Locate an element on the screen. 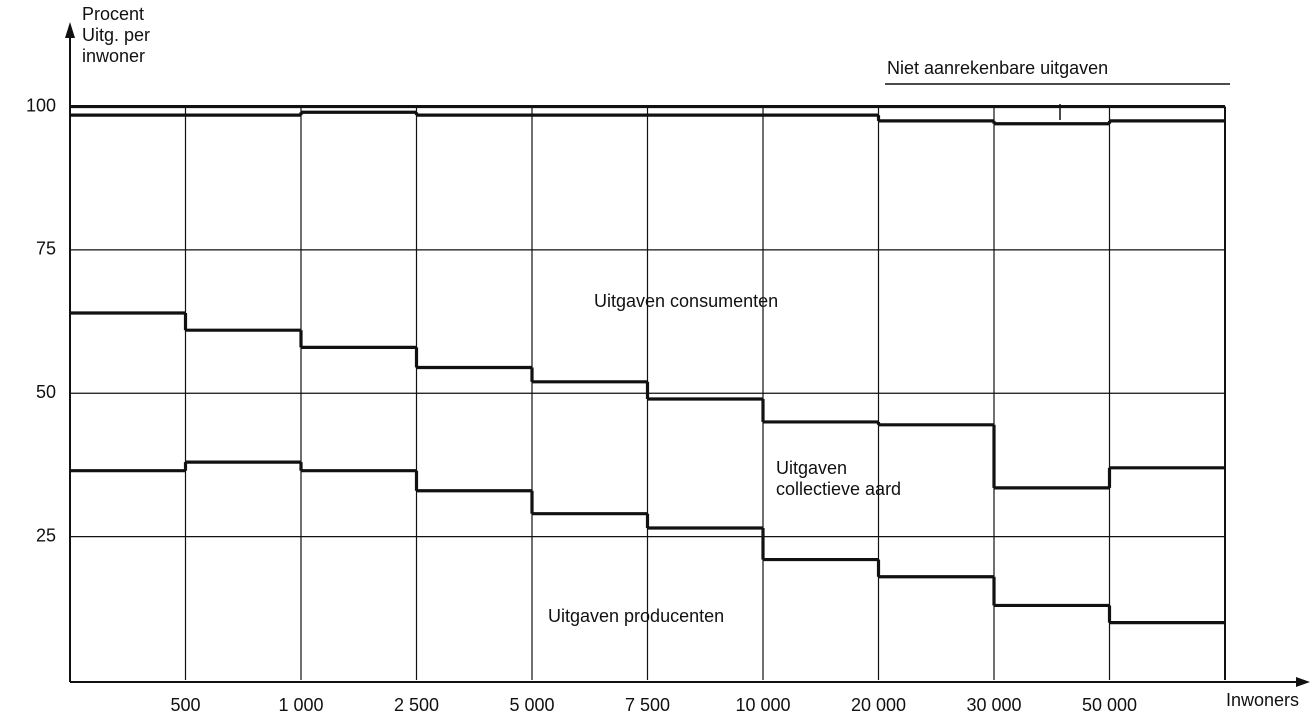 This screenshot has width=1312, height=720. region-label: Niet aanrekenbare uitgaven is located at coordinates (998, 68).